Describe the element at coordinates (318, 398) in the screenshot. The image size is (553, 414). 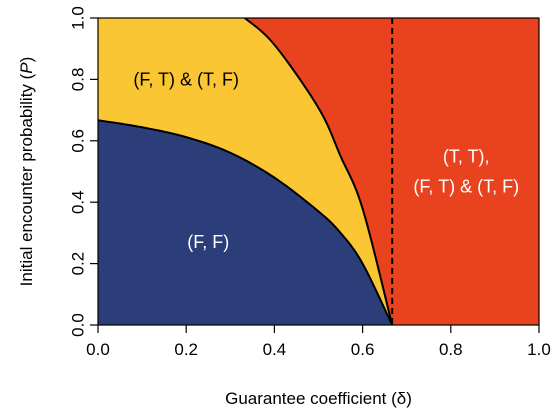
I see `x-axis-title: Guarantee coefficient (δ)` at that location.